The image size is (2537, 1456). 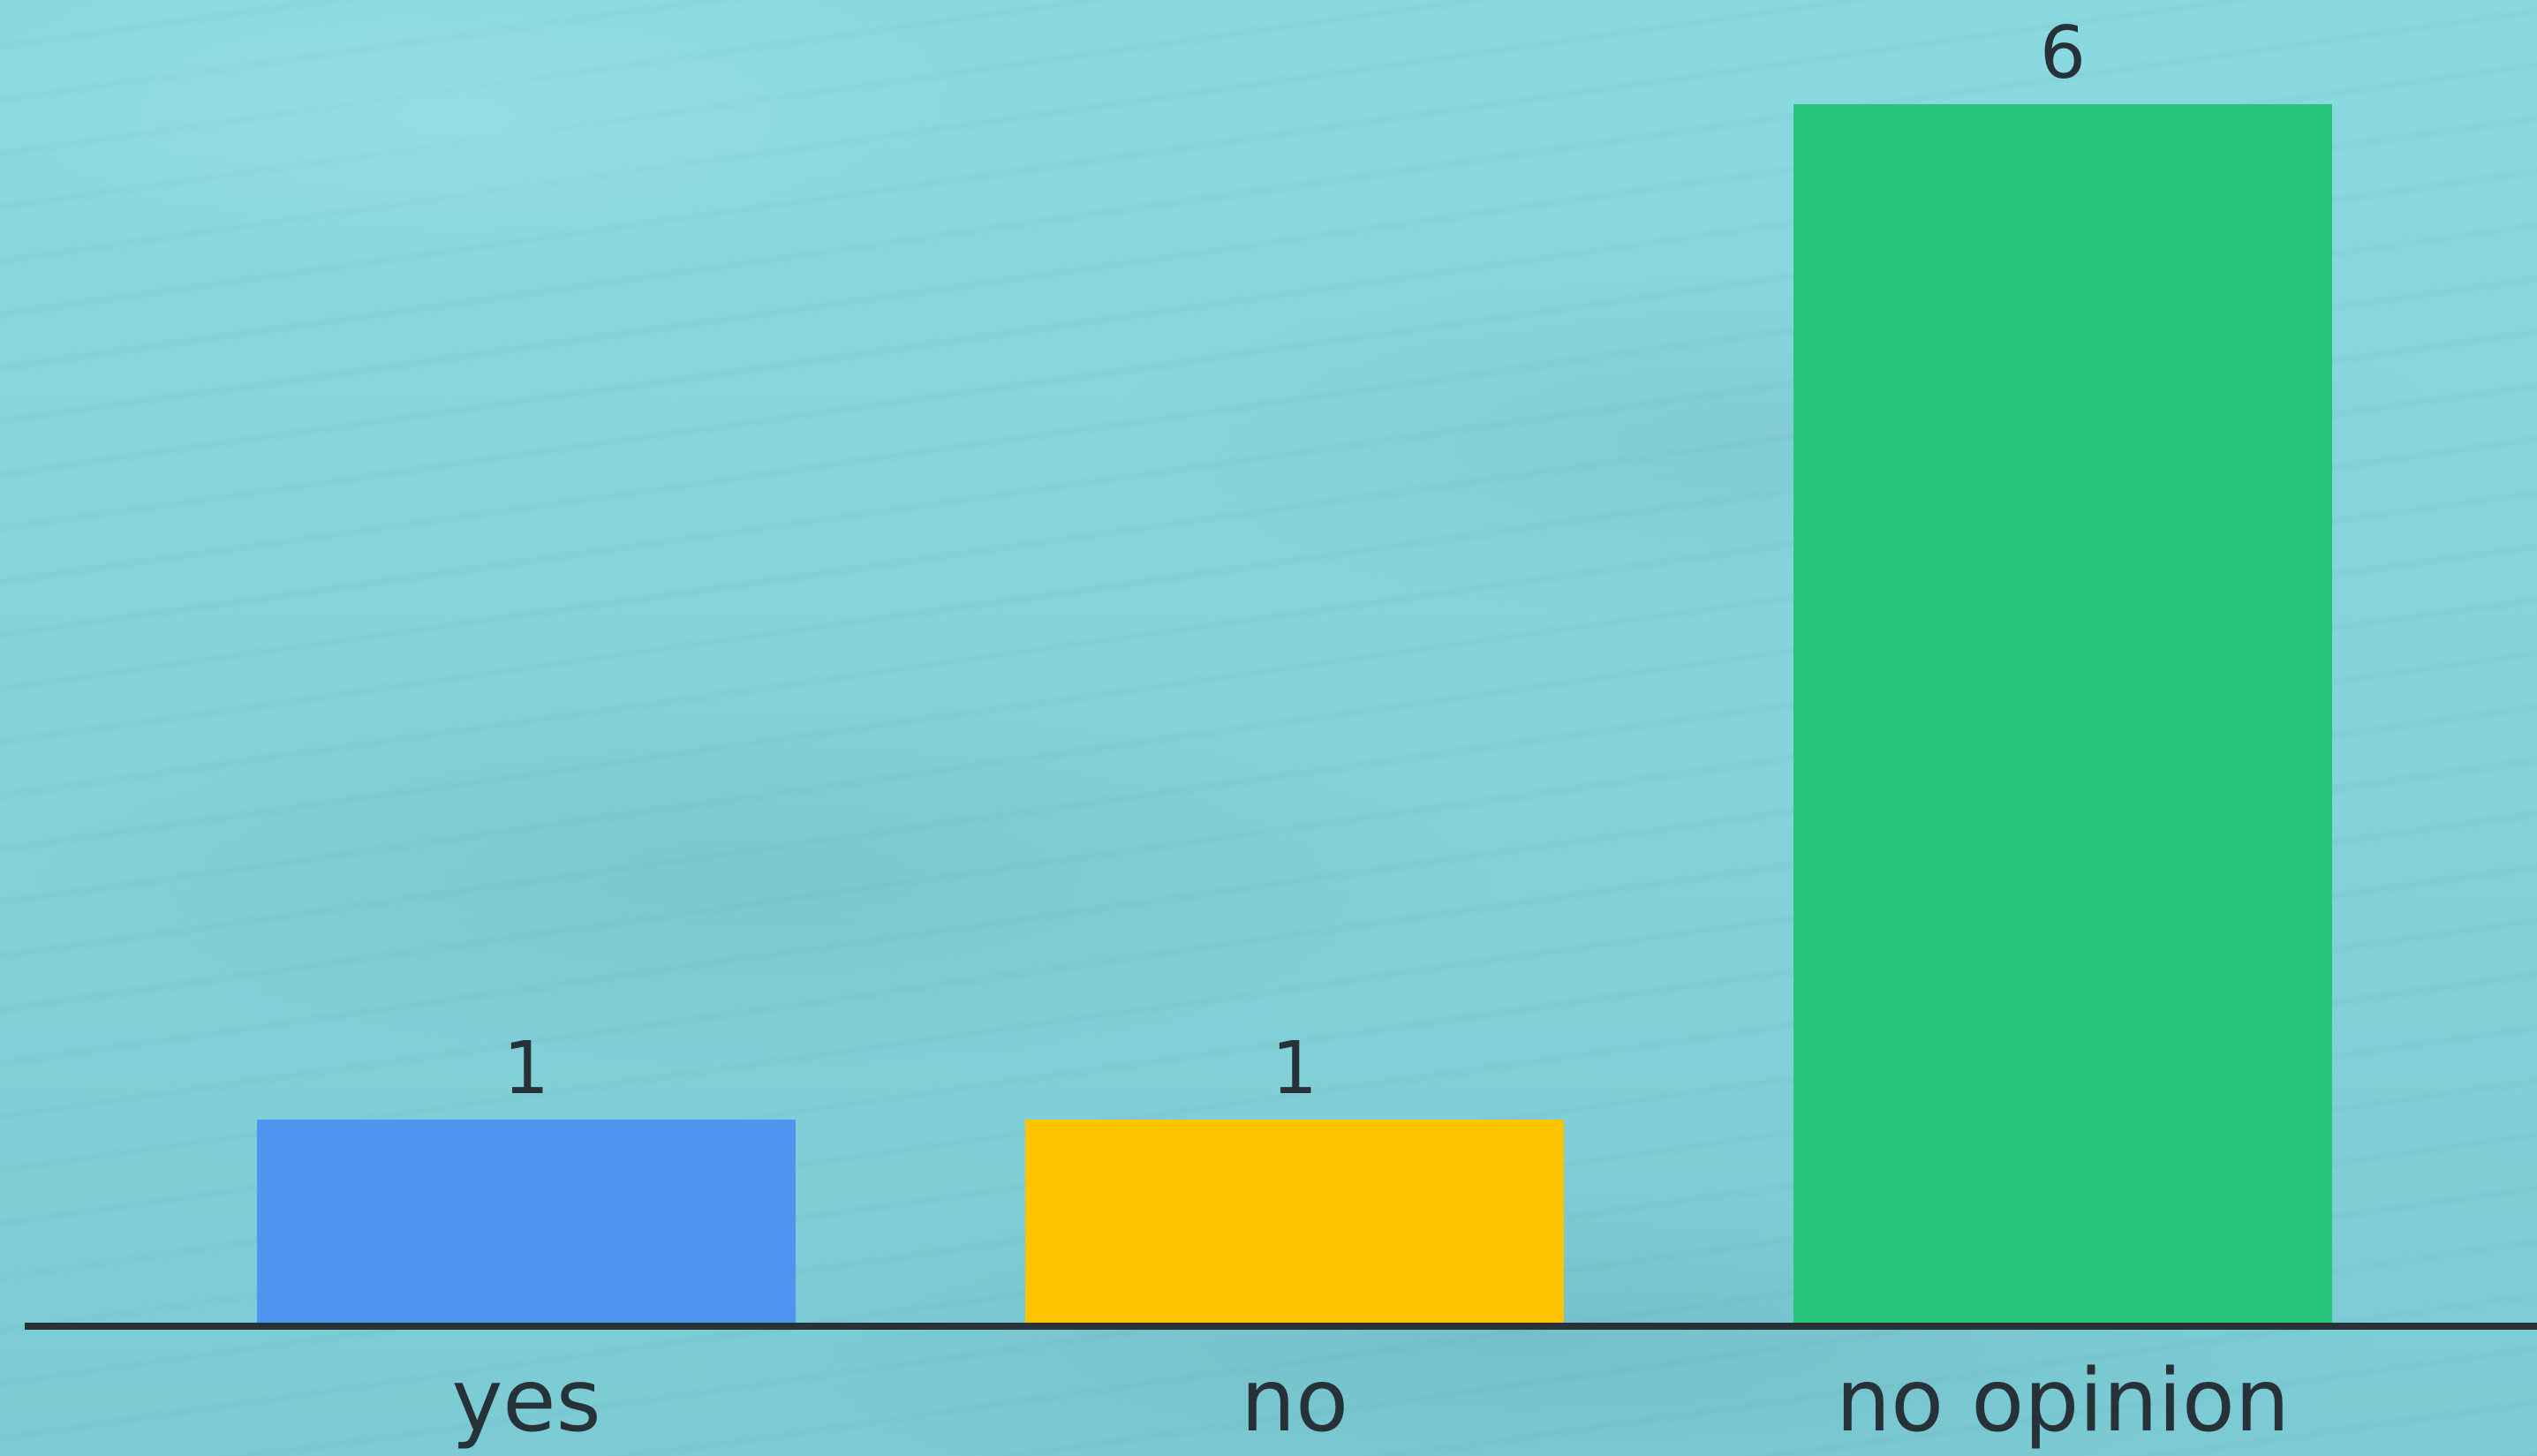 What do you see at coordinates (1295, 1069) in the screenshot?
I see `value-label-no: 1` at bounding box center [1295, 1069].